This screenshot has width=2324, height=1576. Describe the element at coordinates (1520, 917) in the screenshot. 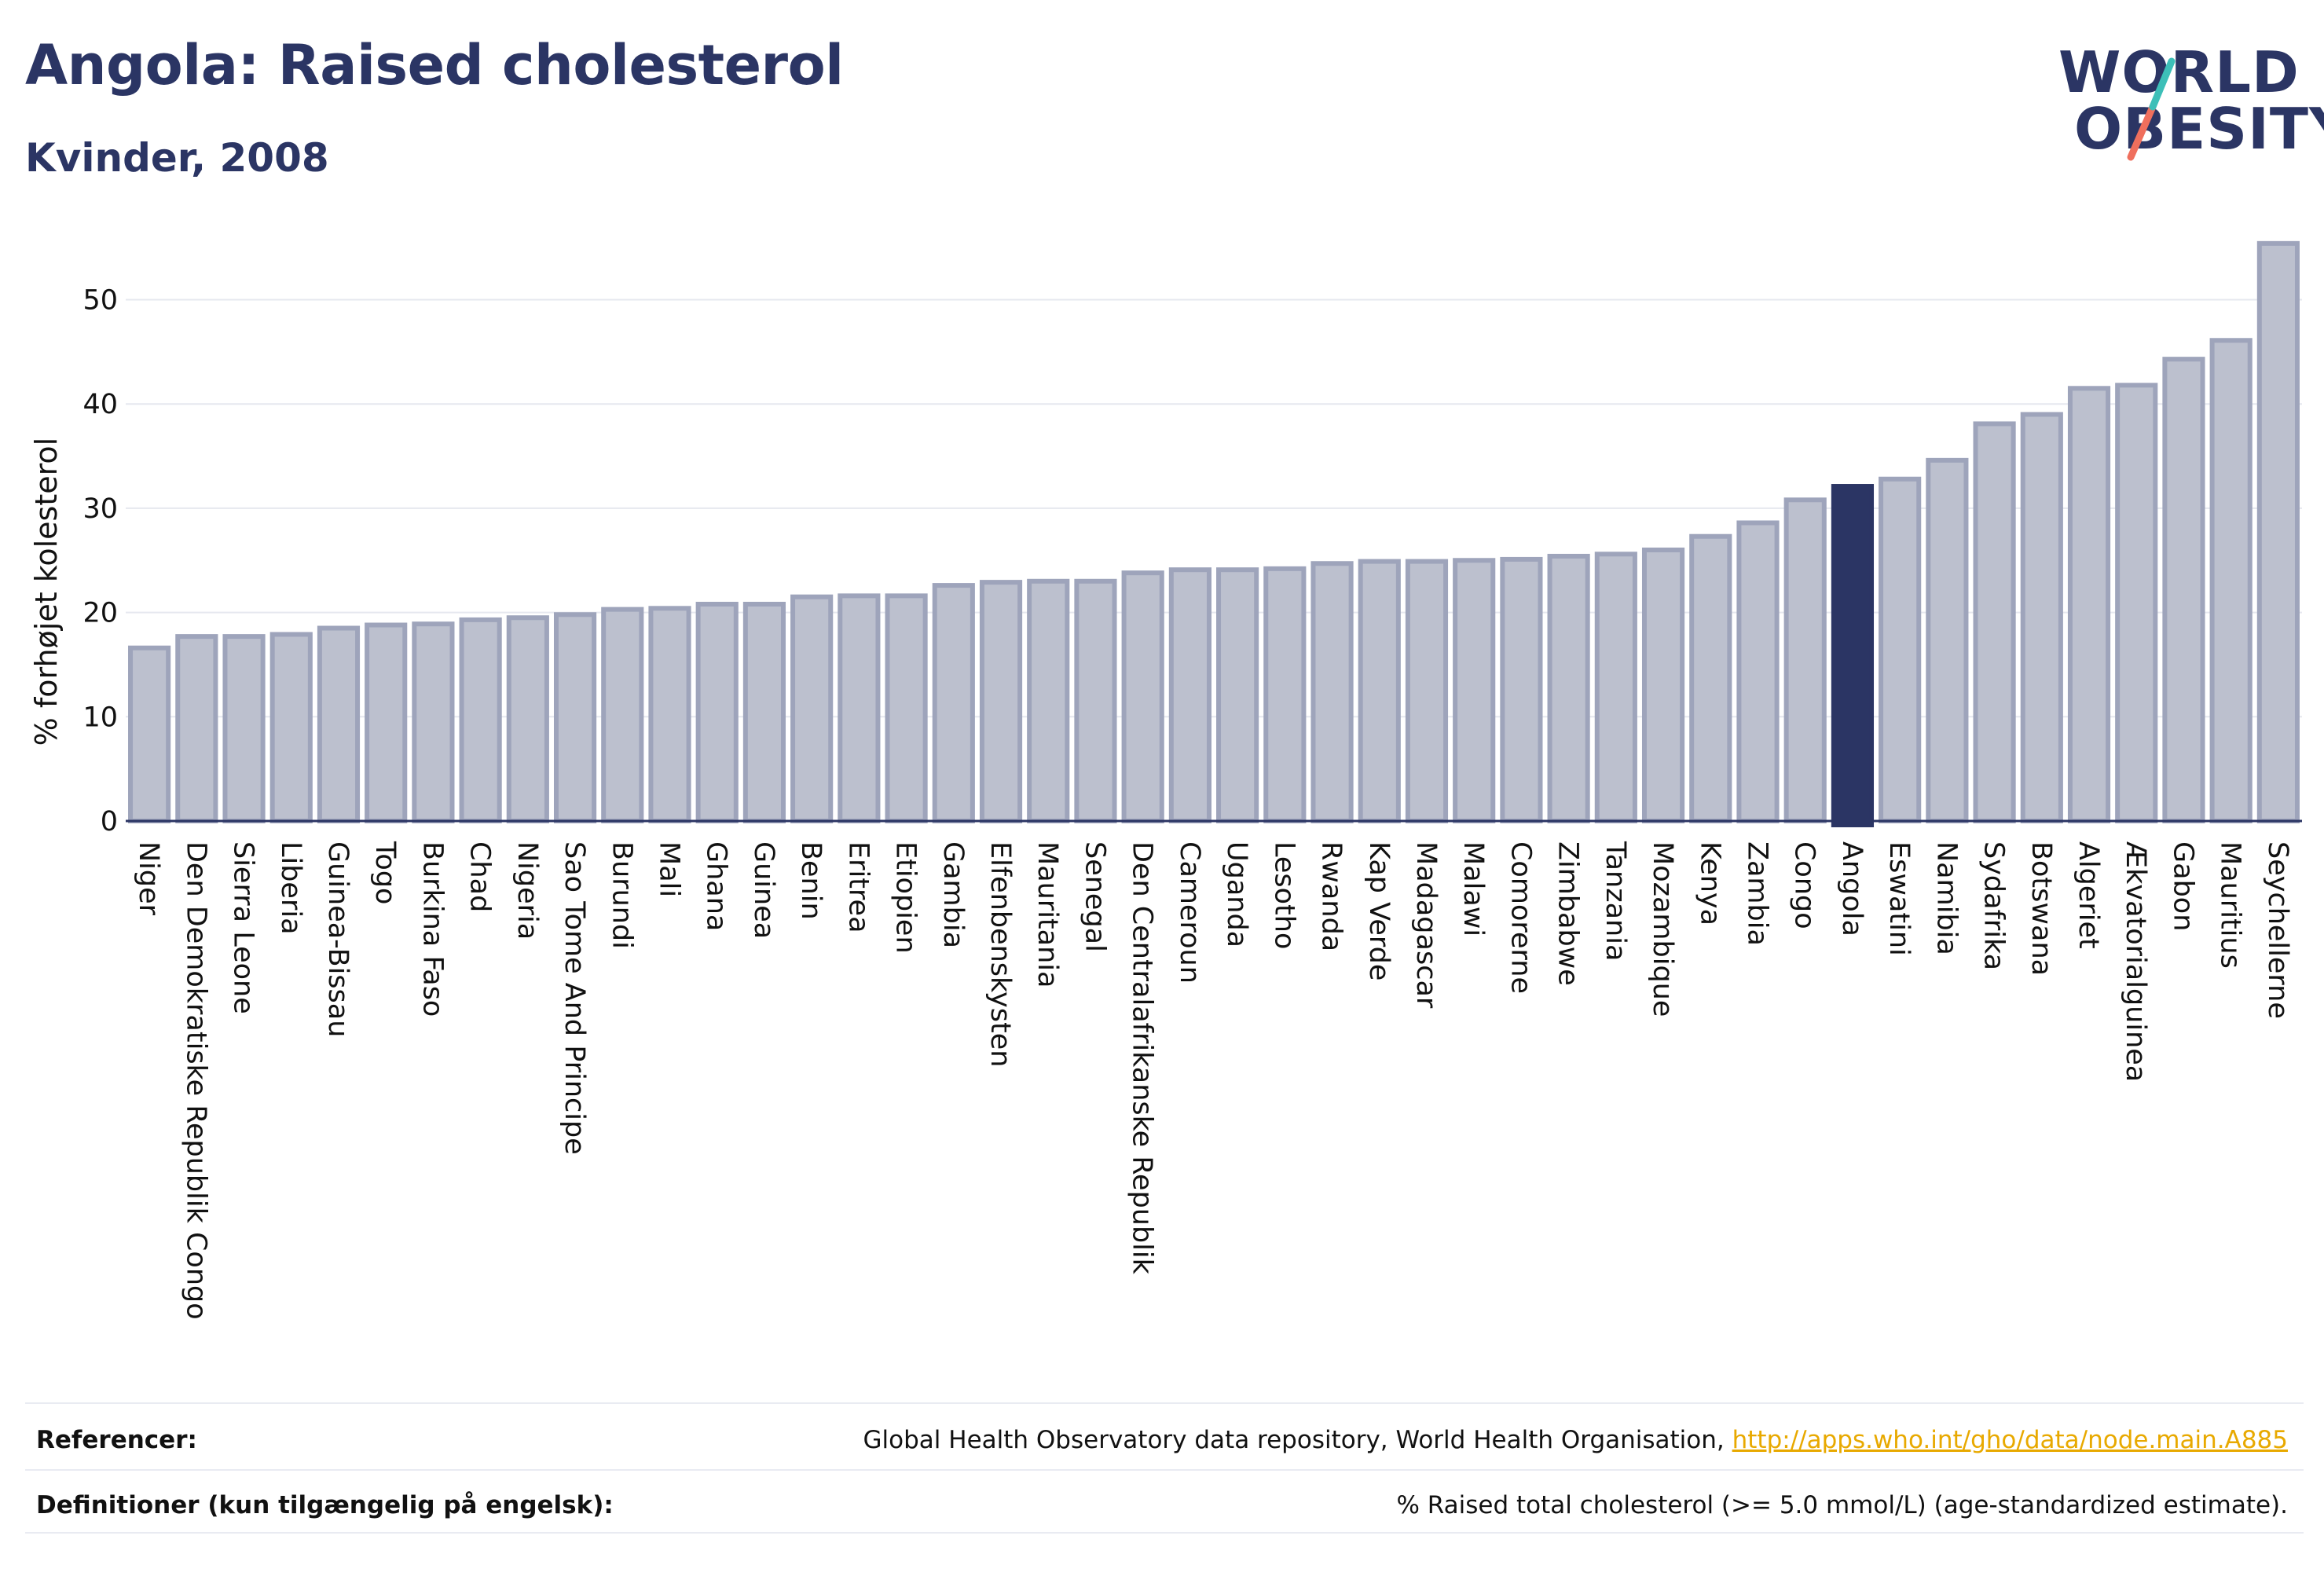

I see `x-tick-label: Comorerne` at that location.